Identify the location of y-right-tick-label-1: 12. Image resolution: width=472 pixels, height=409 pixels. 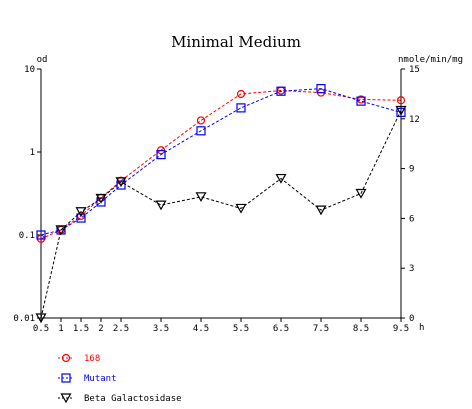
(414, 120).